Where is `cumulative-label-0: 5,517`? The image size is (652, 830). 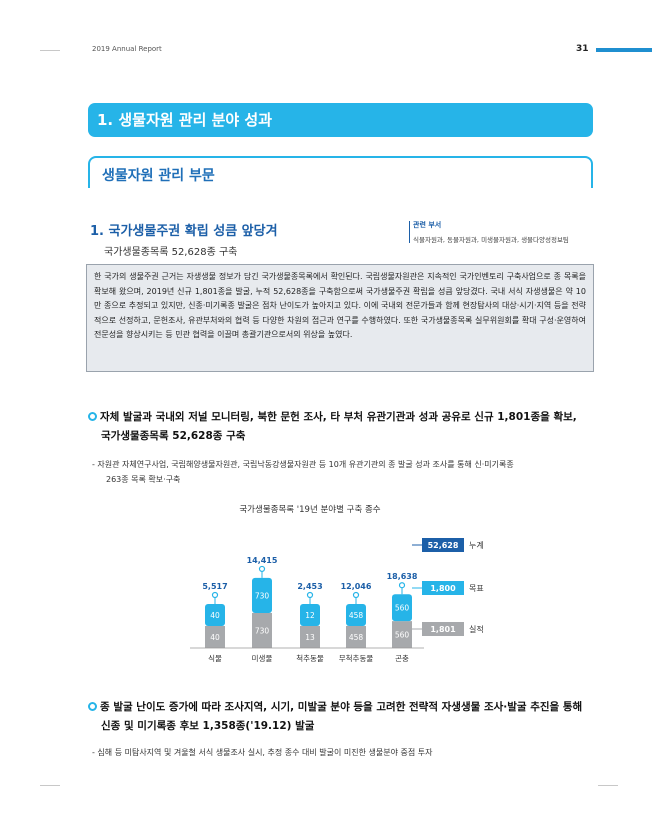 cumulative-label-0: 5,517 is located at coordinates (214, 586).